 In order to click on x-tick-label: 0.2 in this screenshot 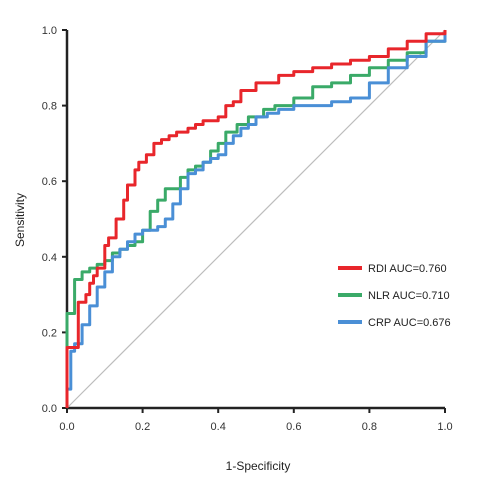, I will do `click(142, 427)`.